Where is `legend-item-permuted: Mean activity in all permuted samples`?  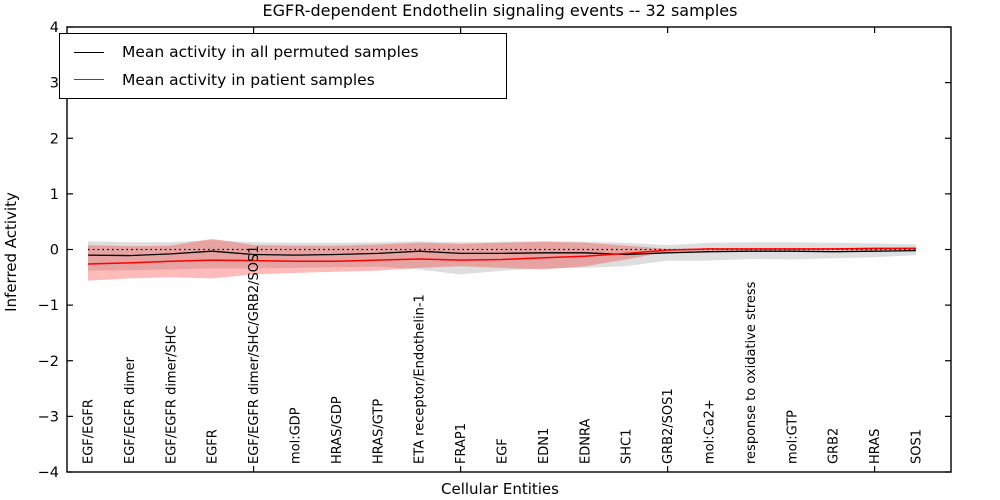 legend-item-permuted: Mean activity in all permuted samples is located at coordinates (283, 52).